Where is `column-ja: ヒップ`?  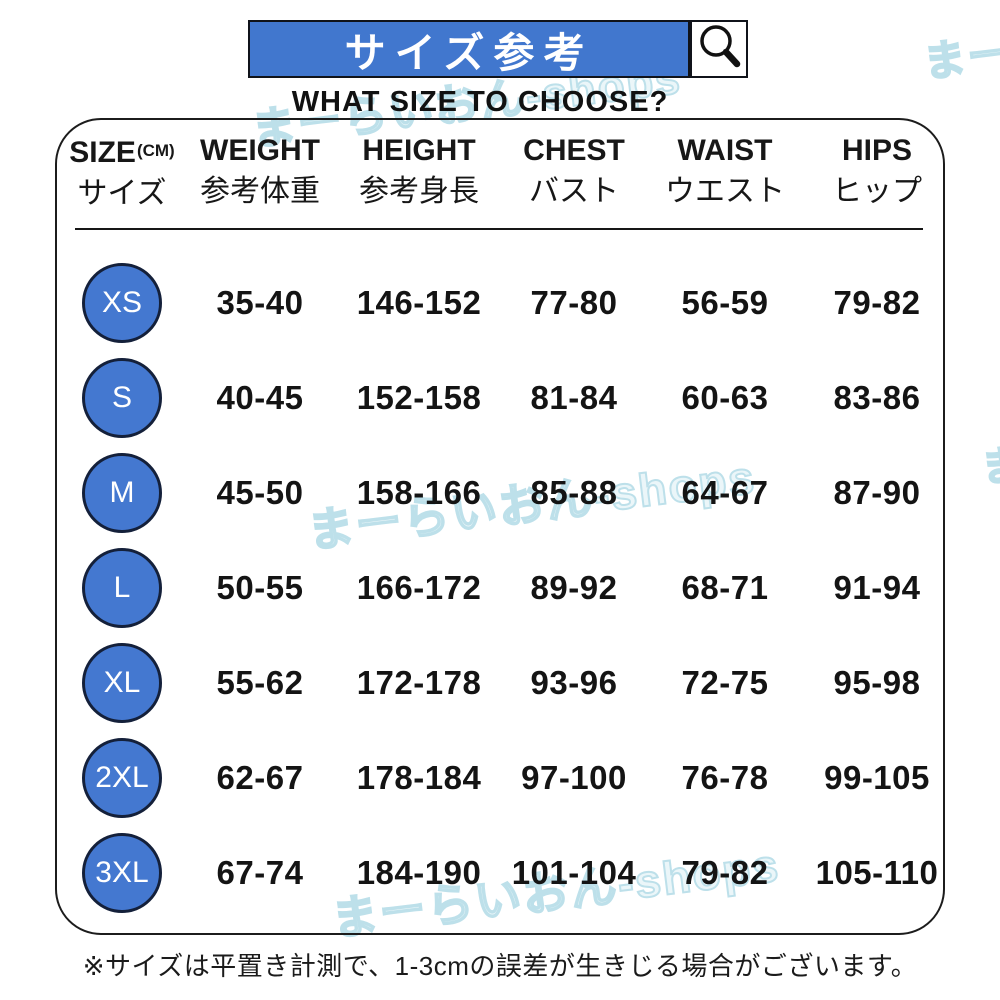 column-ja: ヒップ is located at coordinates (877, 191).